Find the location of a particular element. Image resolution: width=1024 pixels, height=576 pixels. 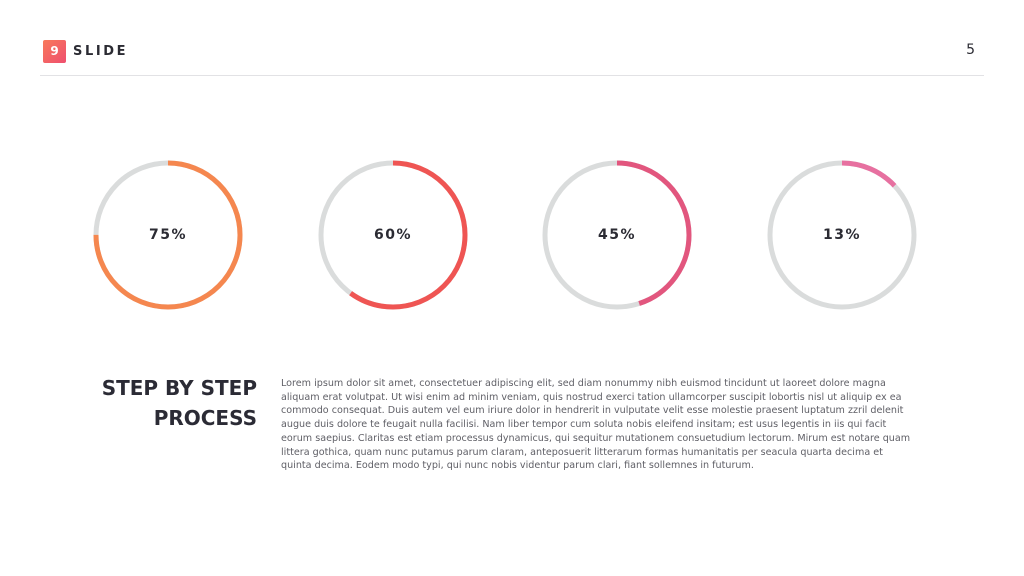

progress-ring-label: 13% is located at coordinates (841, 235).